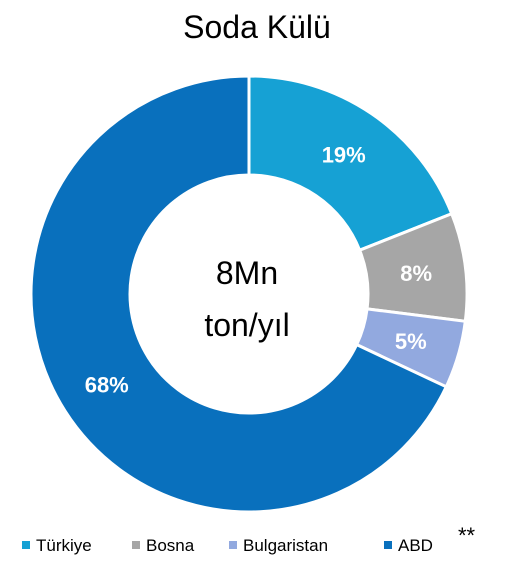  Describe the element at coordinates (136, 544) in the screenshot. I see `legend-swatch-bosna` at that location.